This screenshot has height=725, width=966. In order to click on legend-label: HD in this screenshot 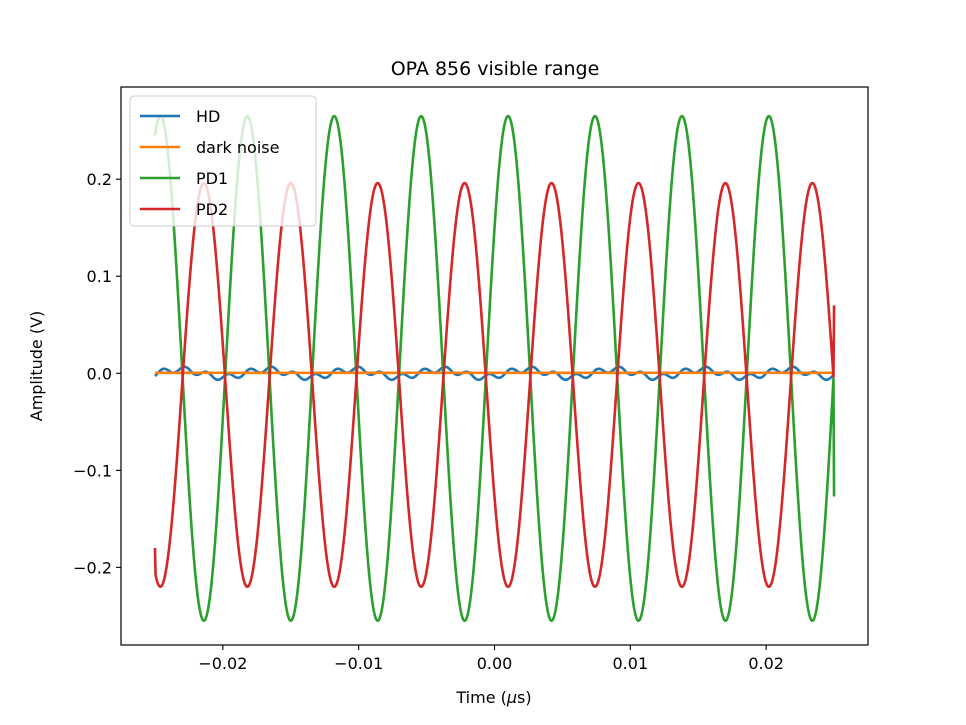, I will do `click(208, 116)`.